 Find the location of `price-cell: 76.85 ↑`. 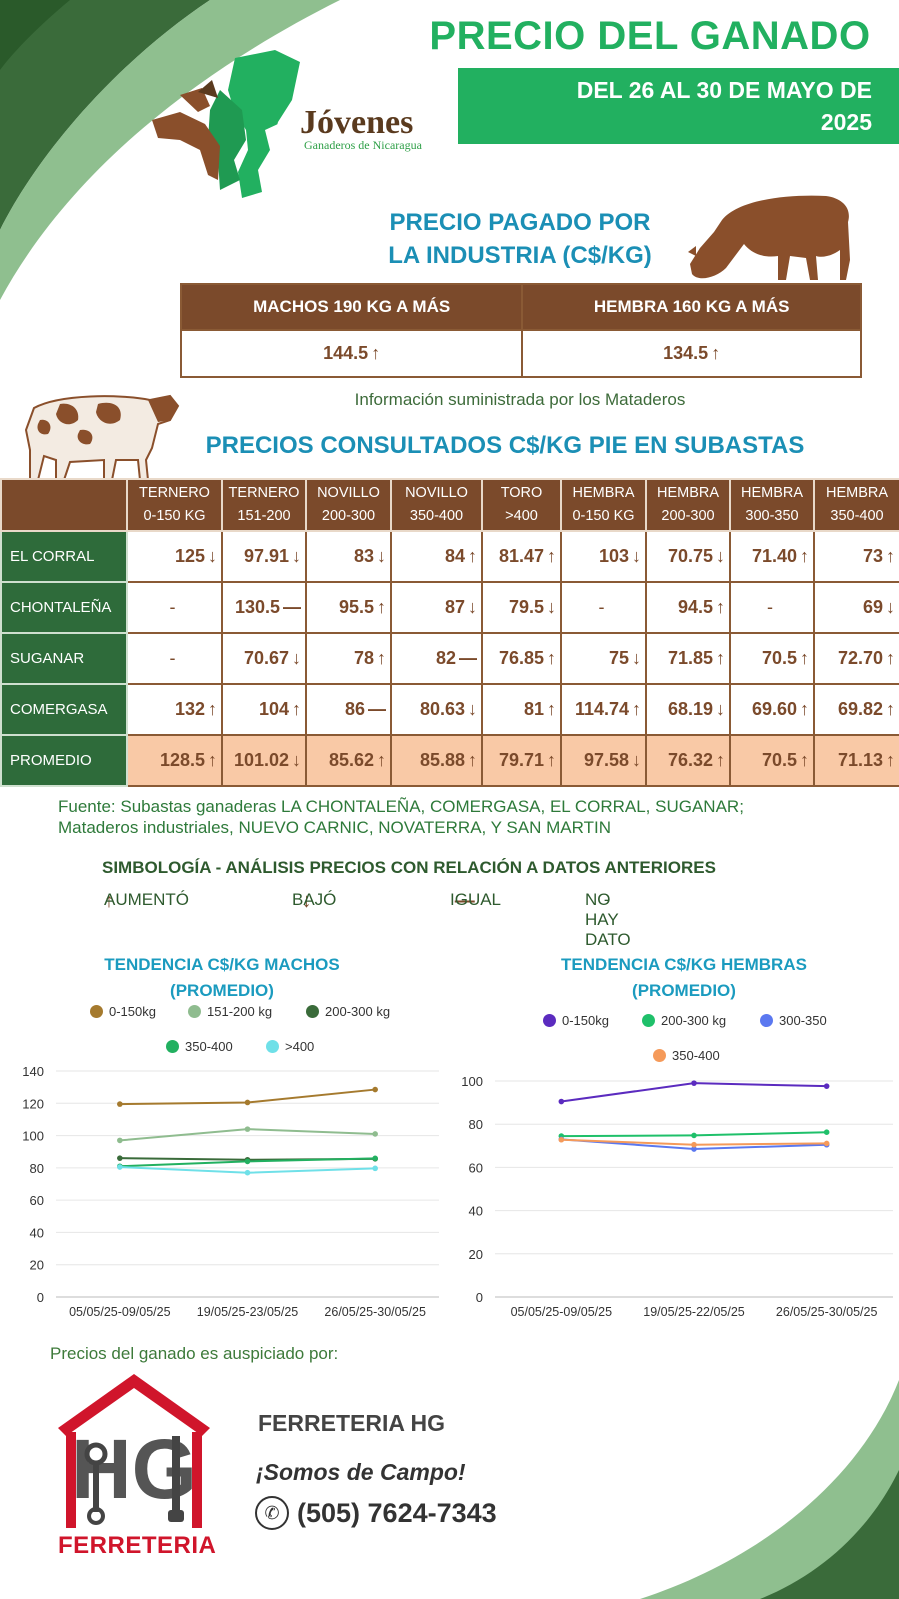

price-cell: 76.85 ↑ is located at coordinates (521, 658).